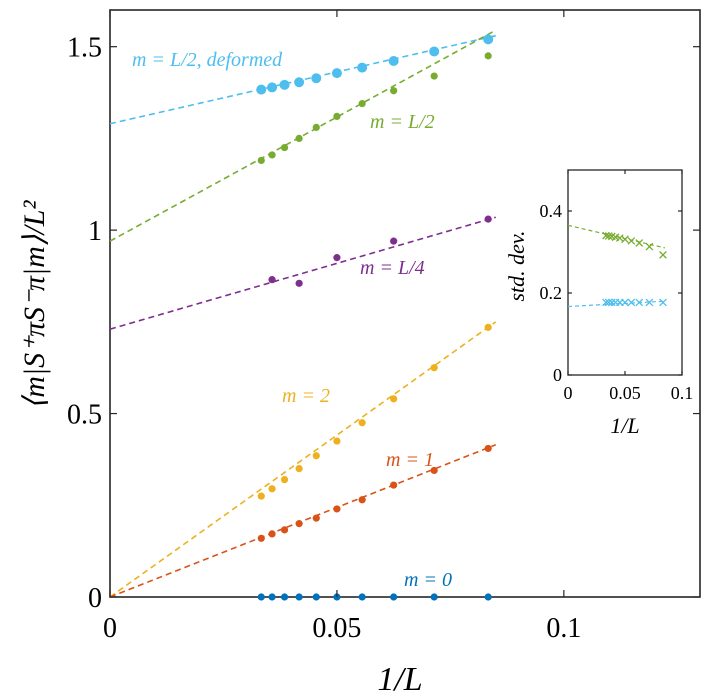 The width and height of the screenshot is (706, 699). What do you see at coordinates (568, 393) in the screenshot?
I see `inset-x-tick-label: 0` at bounding box center [568, 393].